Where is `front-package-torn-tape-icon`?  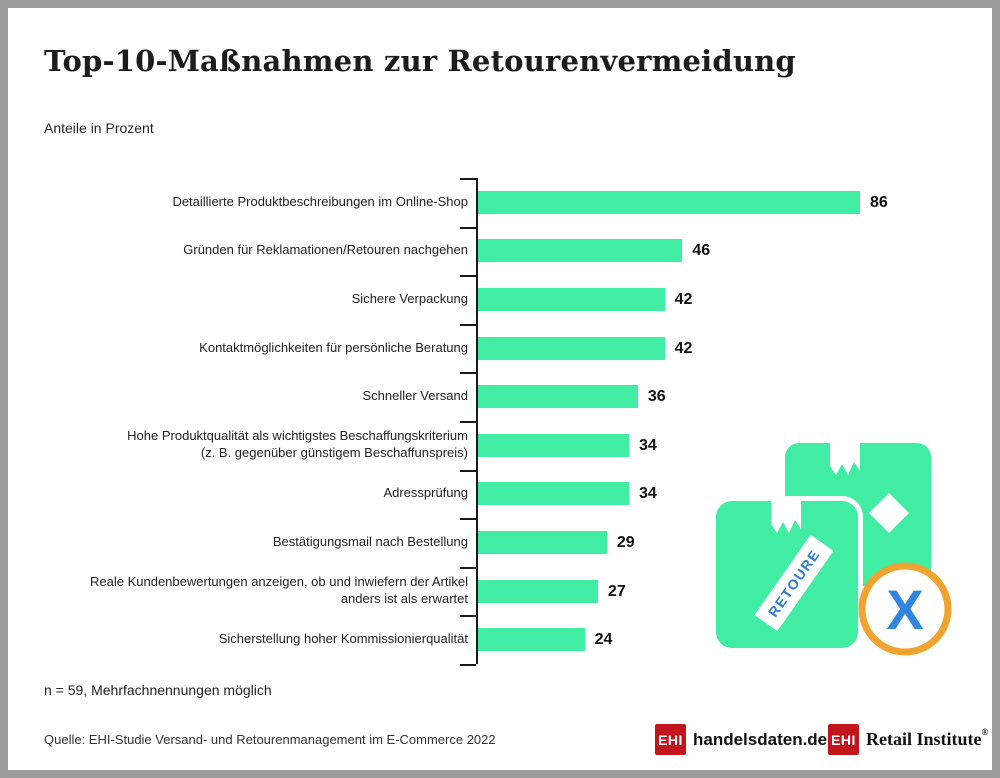
front-package-torn-tape-icon is located at coordinates (786, 517).